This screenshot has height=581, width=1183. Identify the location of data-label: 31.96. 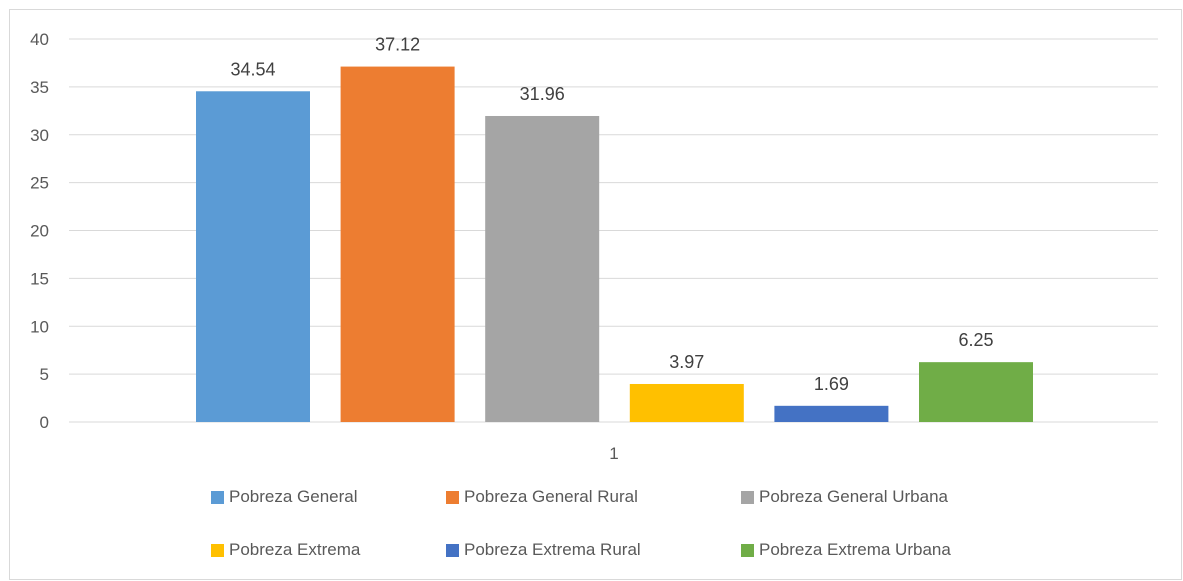
(542, 94).